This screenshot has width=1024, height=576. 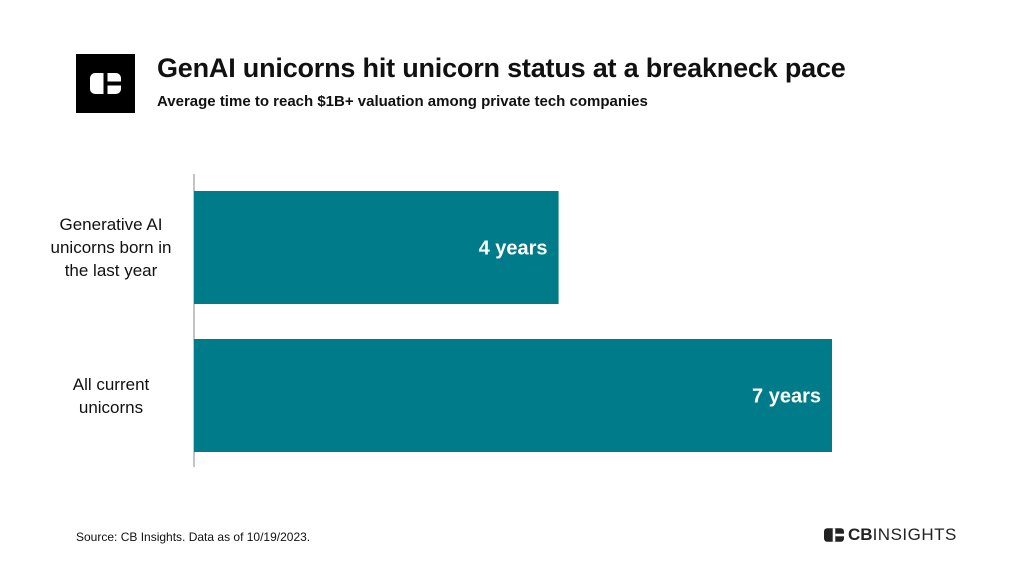 What do you see at coordinates (111, 396) in the screenshot?
I see `category-label-1: All current unicorns` at bounding box center [111, 396].